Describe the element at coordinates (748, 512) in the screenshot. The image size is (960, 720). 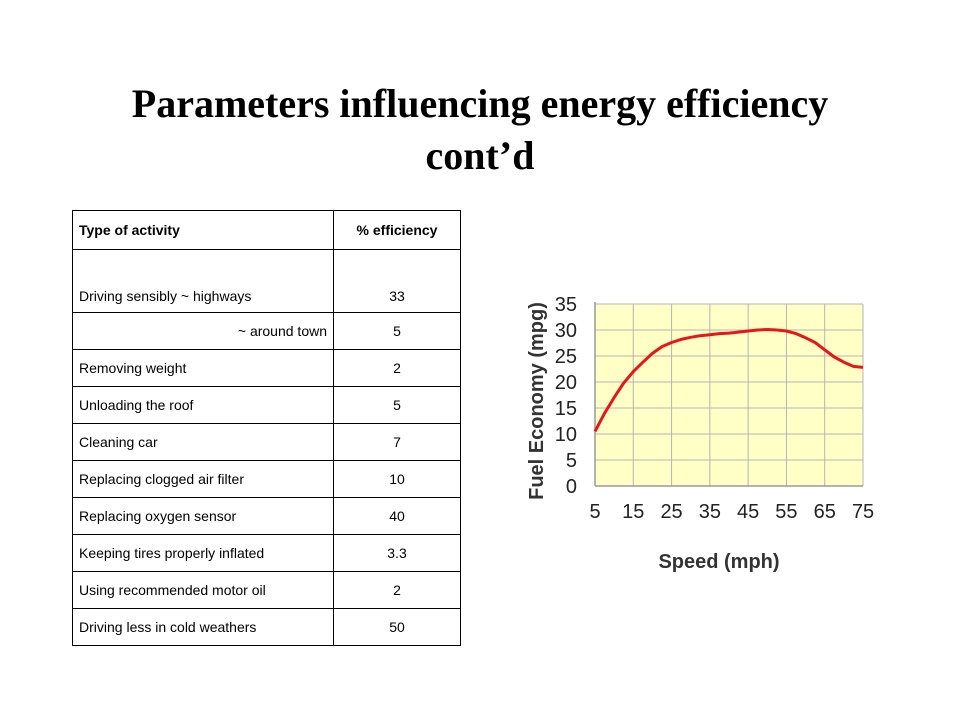
I see `x-tick-label: 45` at that location.